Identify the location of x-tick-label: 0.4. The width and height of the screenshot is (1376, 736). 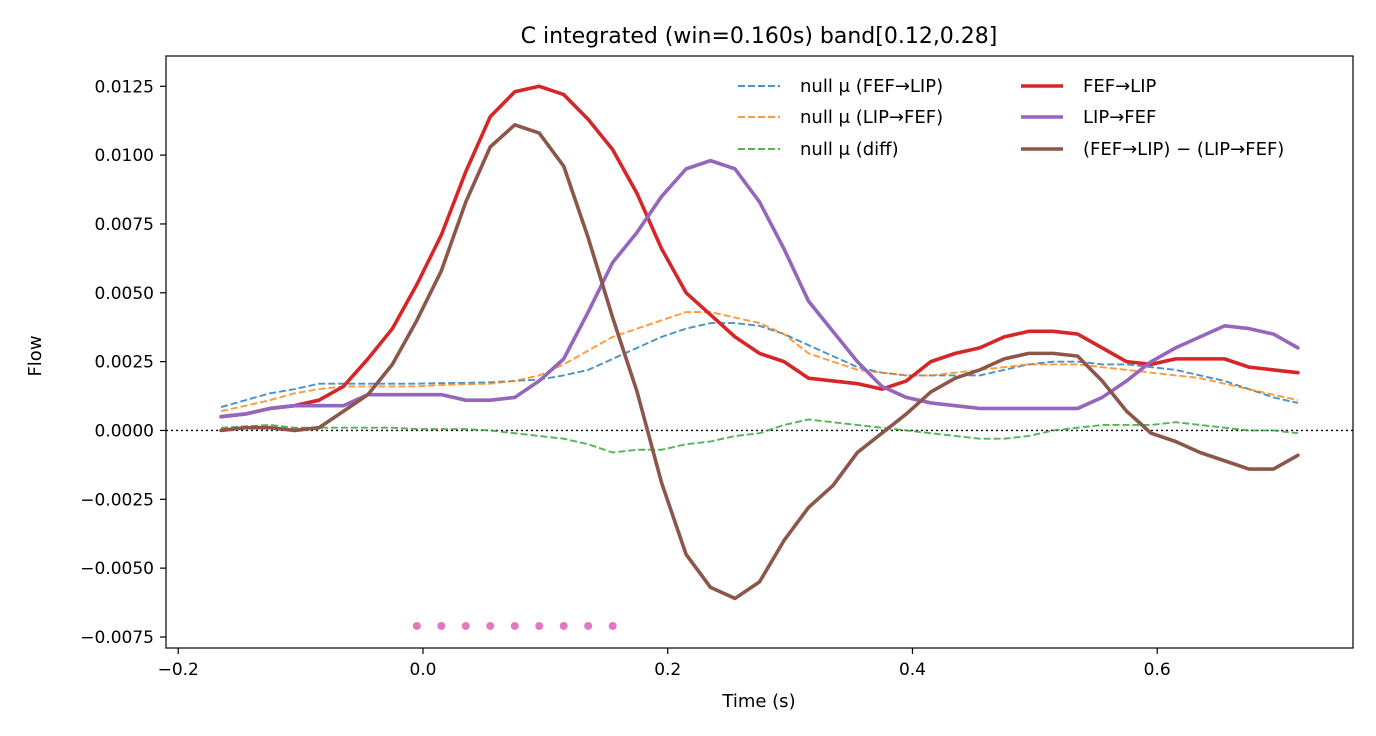
(912, 670).